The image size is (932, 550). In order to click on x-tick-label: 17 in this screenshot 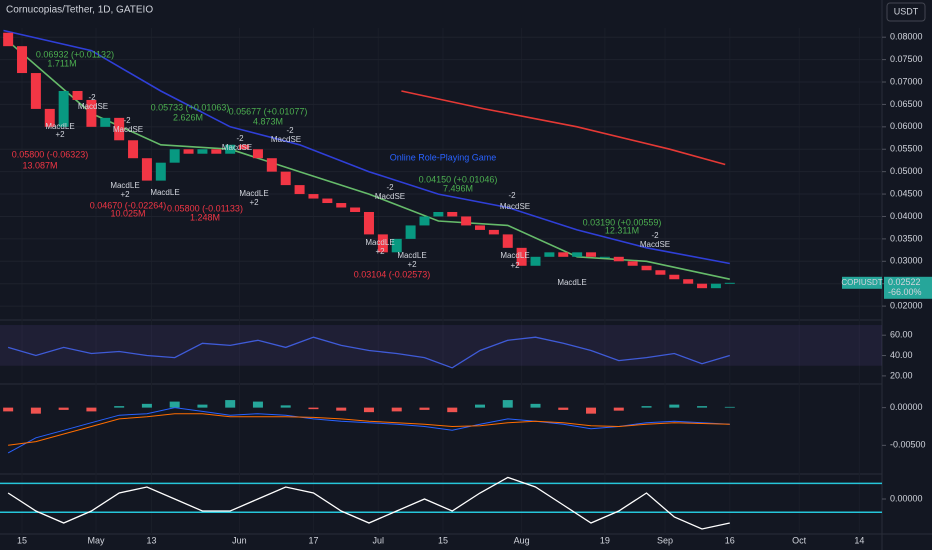, I will do `click(313, 540)`.